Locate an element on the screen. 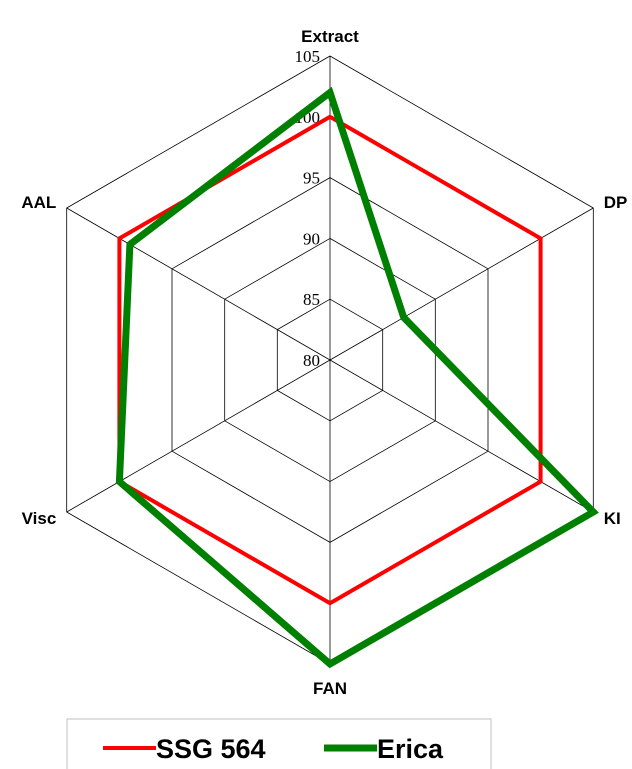 The height and width of the screenshot is (769, 632). axis-label-visc: Visc is located at coordinates (39, 518).